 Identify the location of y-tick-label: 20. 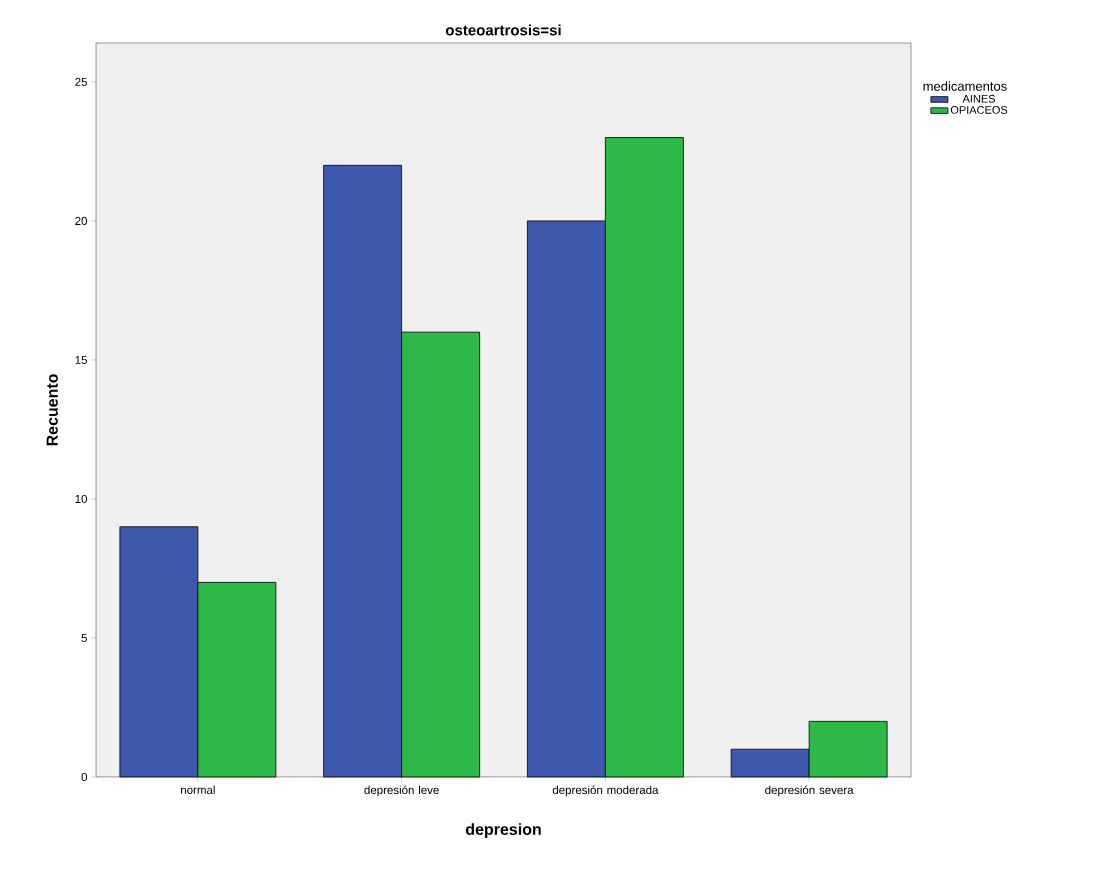
(81, 220).